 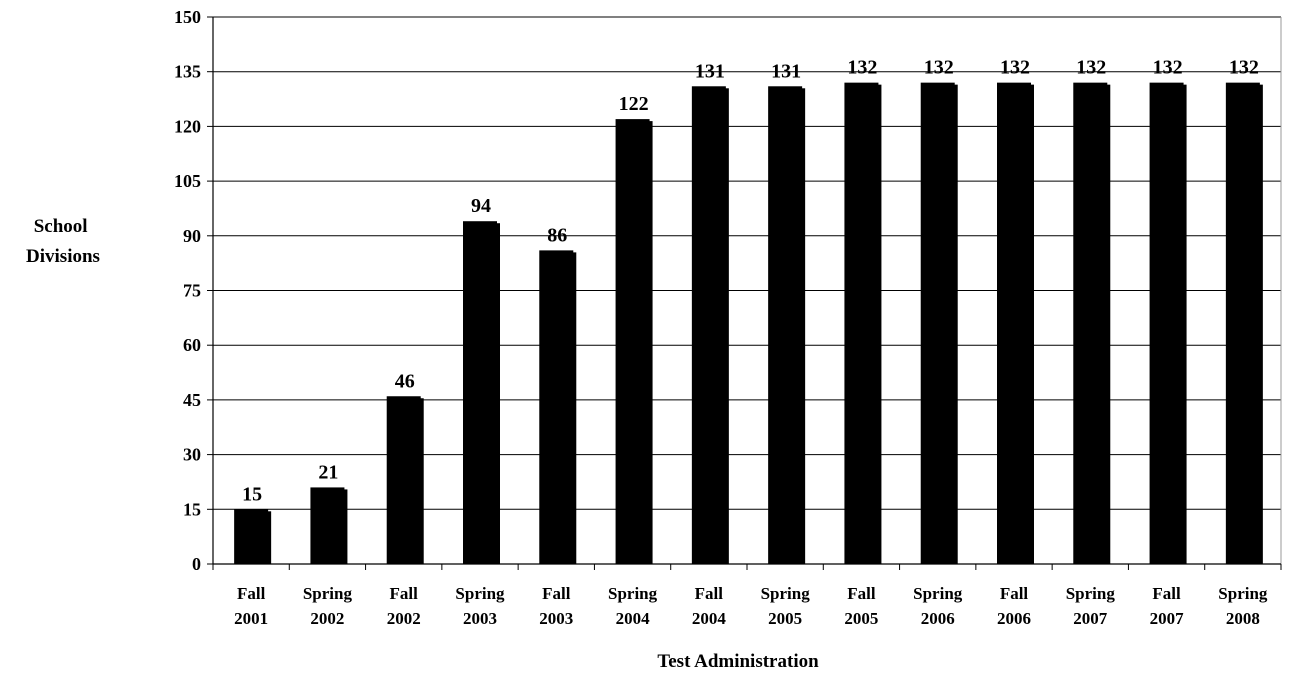 What do you see at coordinates (192, 345) in the screenshot?
I see `y-tick-label: 60` at bounding box center [192, 345].